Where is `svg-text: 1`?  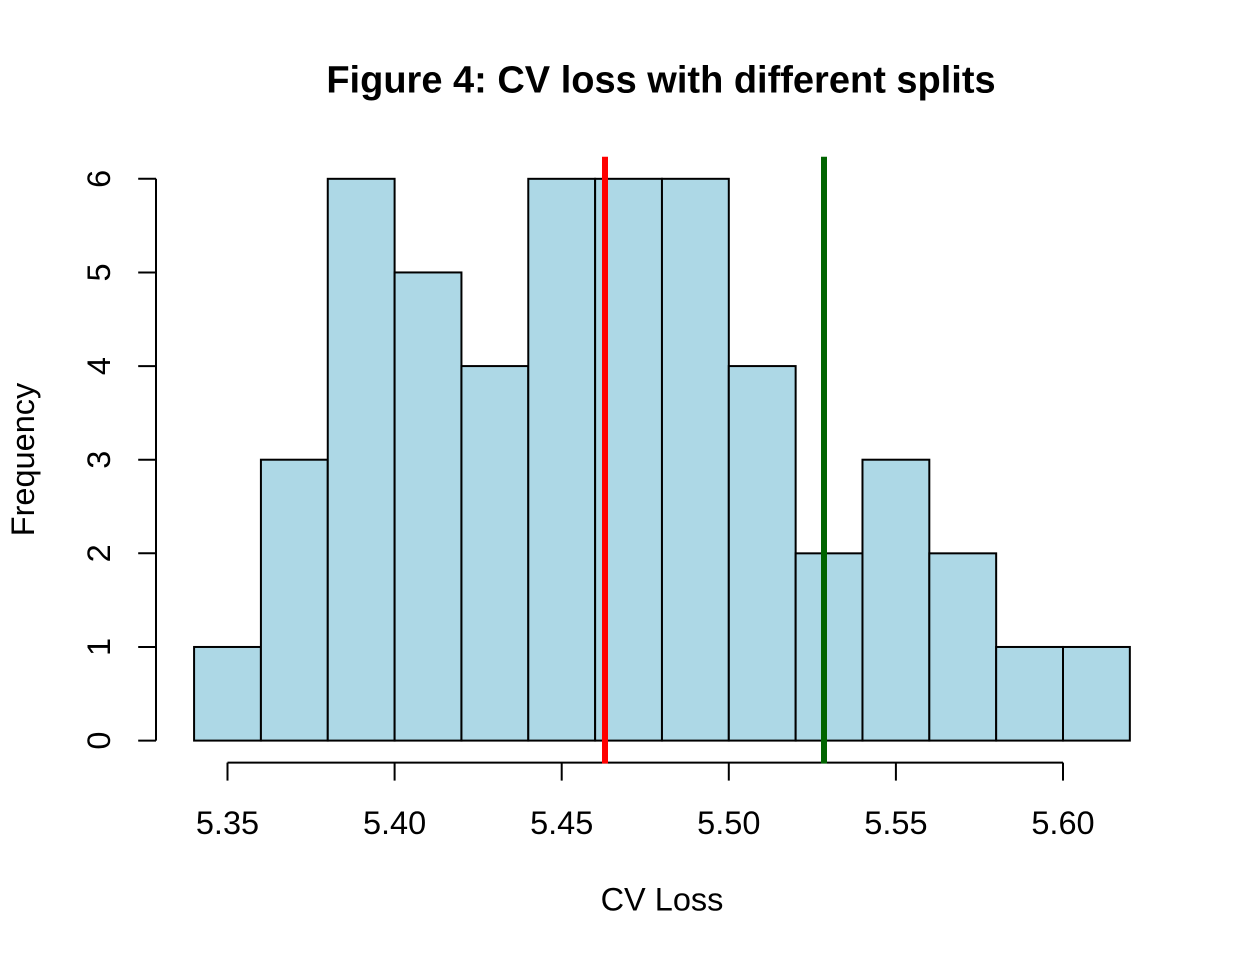
svg-text: 1 is located at coordinates (99, 647).